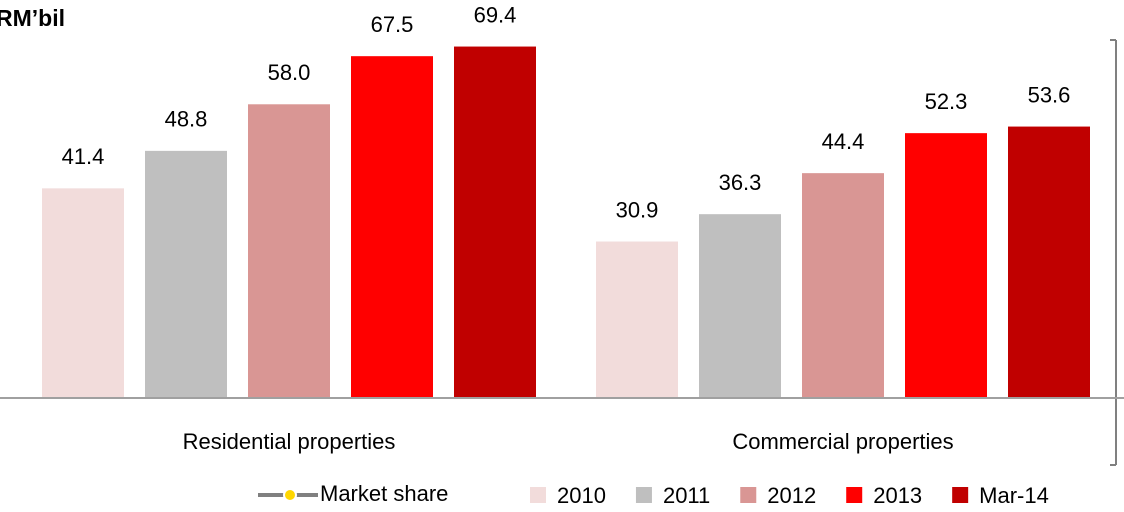  I want to click on legend-label: Mar-14, so click(1014, 495).